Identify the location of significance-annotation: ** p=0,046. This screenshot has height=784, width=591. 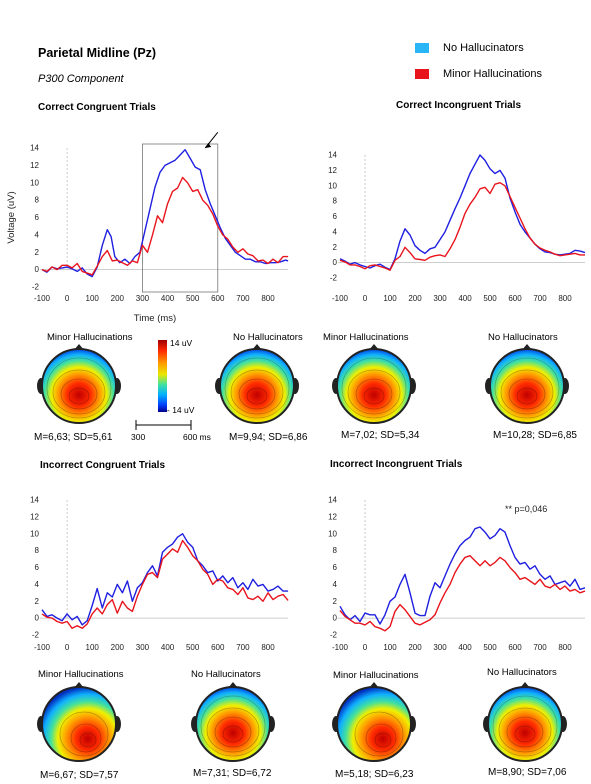
(526, 509).